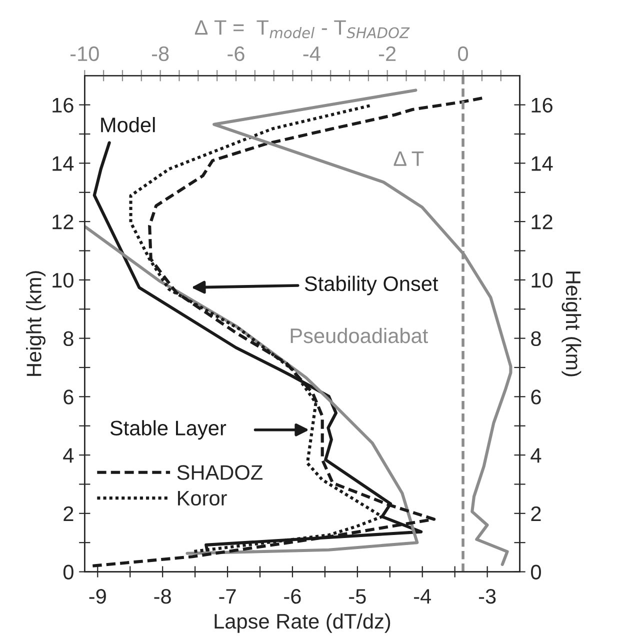 This screenshot has height=641, width=627. Describe the element at coordinates (63, 105) in the screenshot. I see `y-tick-label: 16` at that location.